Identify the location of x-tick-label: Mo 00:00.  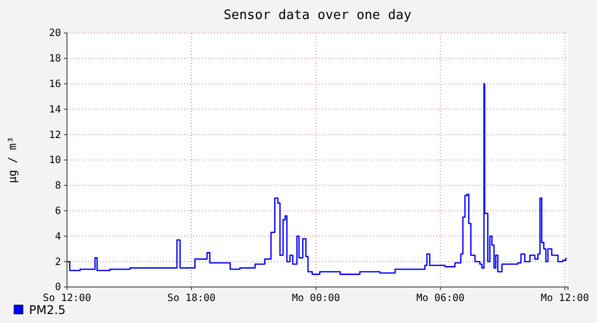
(316, 298).